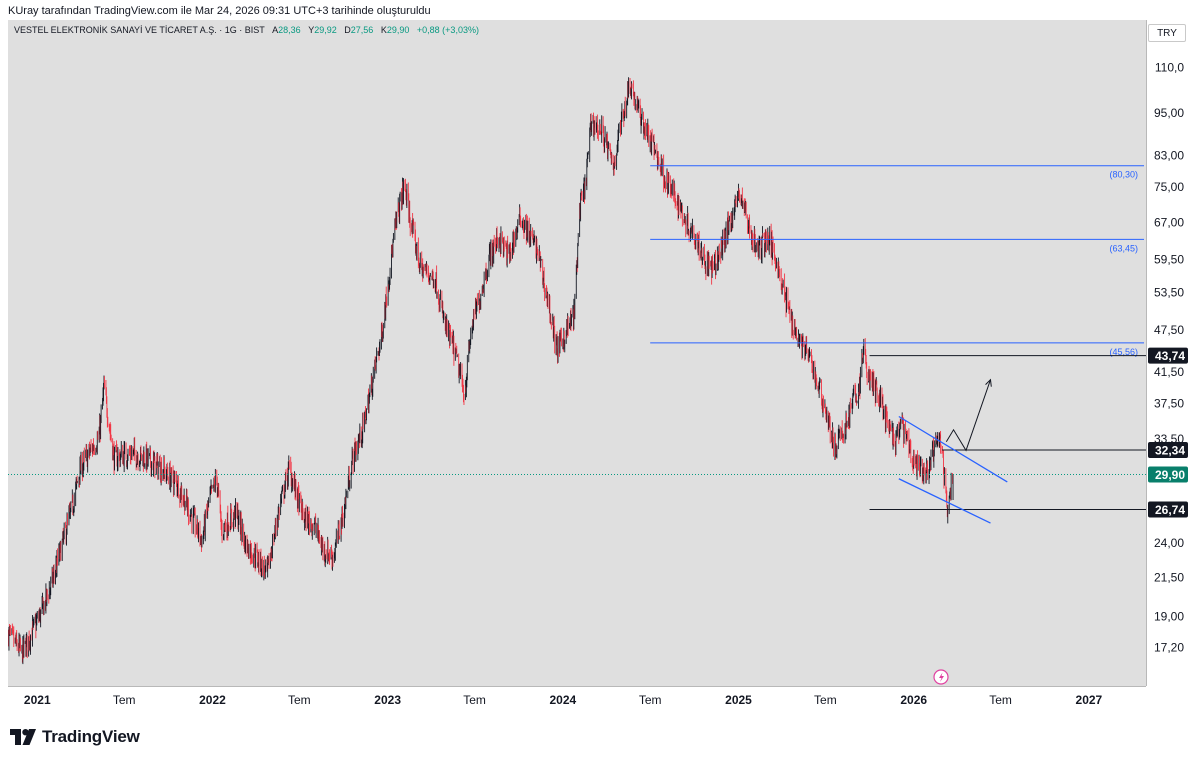 This screenshot has height=759, width=1200. What do you see at coordinates (738, 700) in the screenshot?
I see `x-tick-label: 2025` at bounding box center [738, 700].